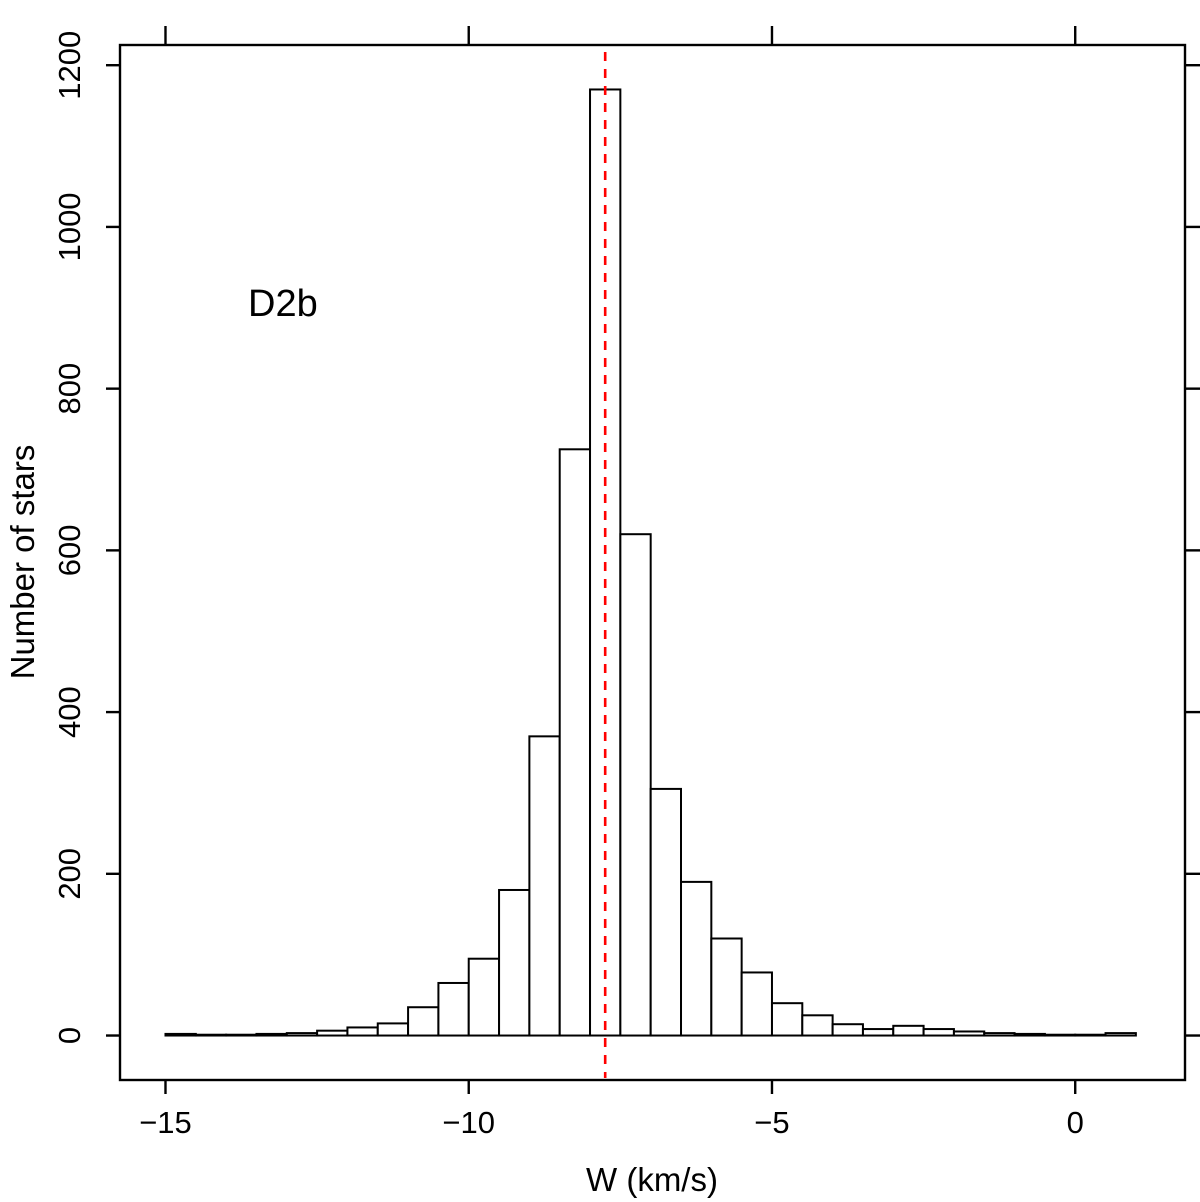 The image size is (1200, 1202). What do you see at coordinates (1075, 1122) in the screenshot?
I see `x-tick-label: 0` at bounding box center [1075, 1122].